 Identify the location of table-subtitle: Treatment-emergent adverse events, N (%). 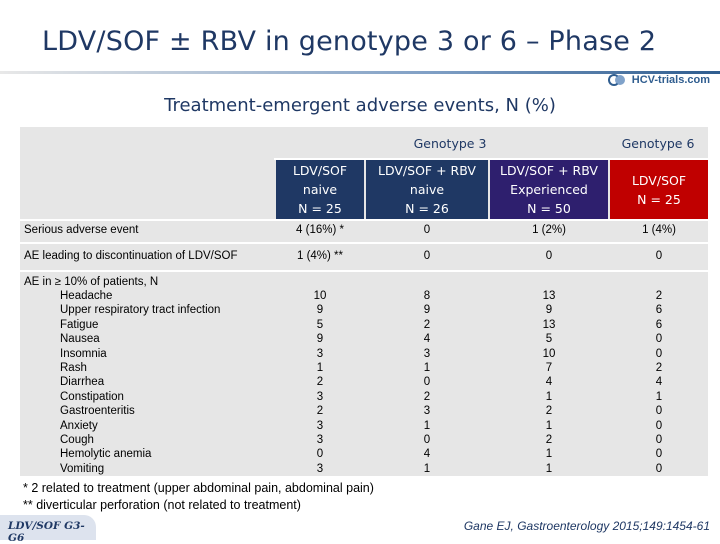
(360, 105).